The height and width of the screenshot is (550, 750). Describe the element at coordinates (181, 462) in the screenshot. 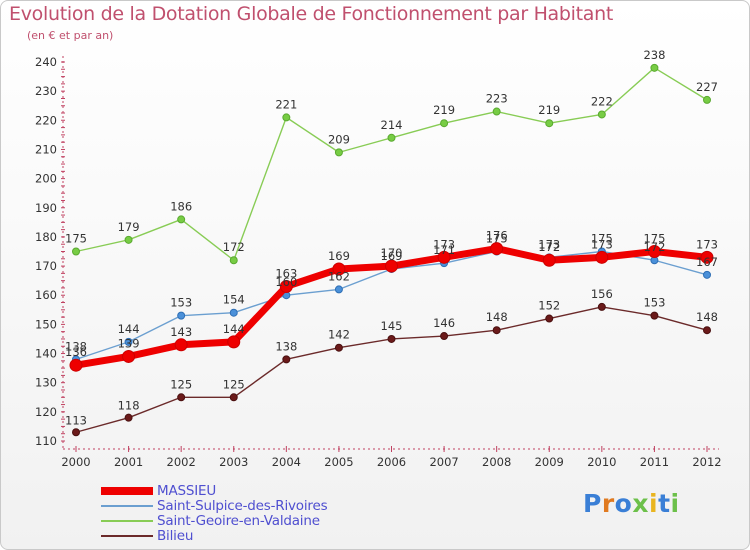

I see `x-tick-label: 2002` at that location.